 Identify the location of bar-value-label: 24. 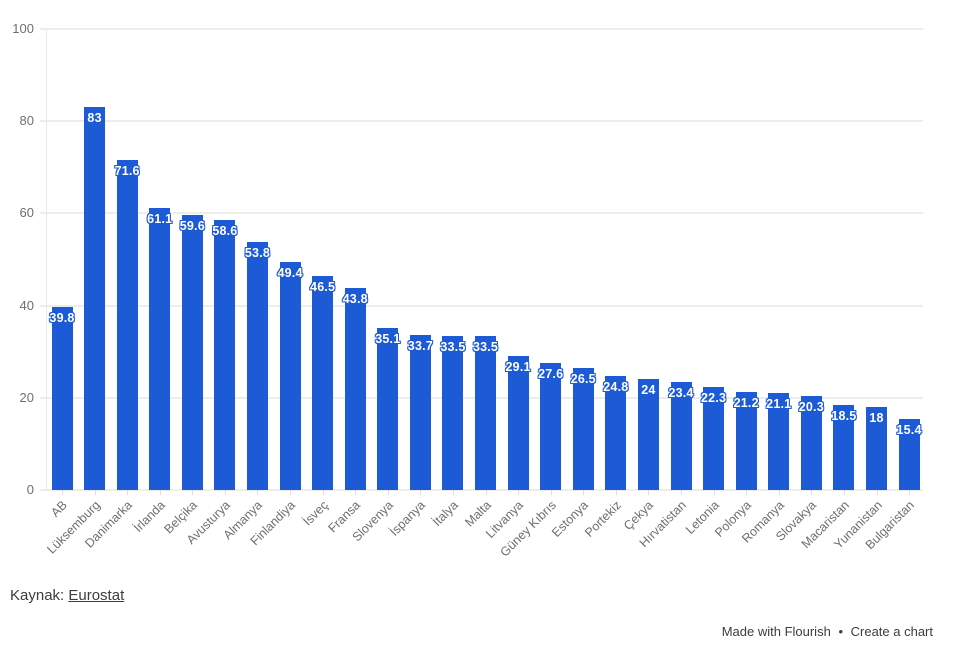
(648, 390).